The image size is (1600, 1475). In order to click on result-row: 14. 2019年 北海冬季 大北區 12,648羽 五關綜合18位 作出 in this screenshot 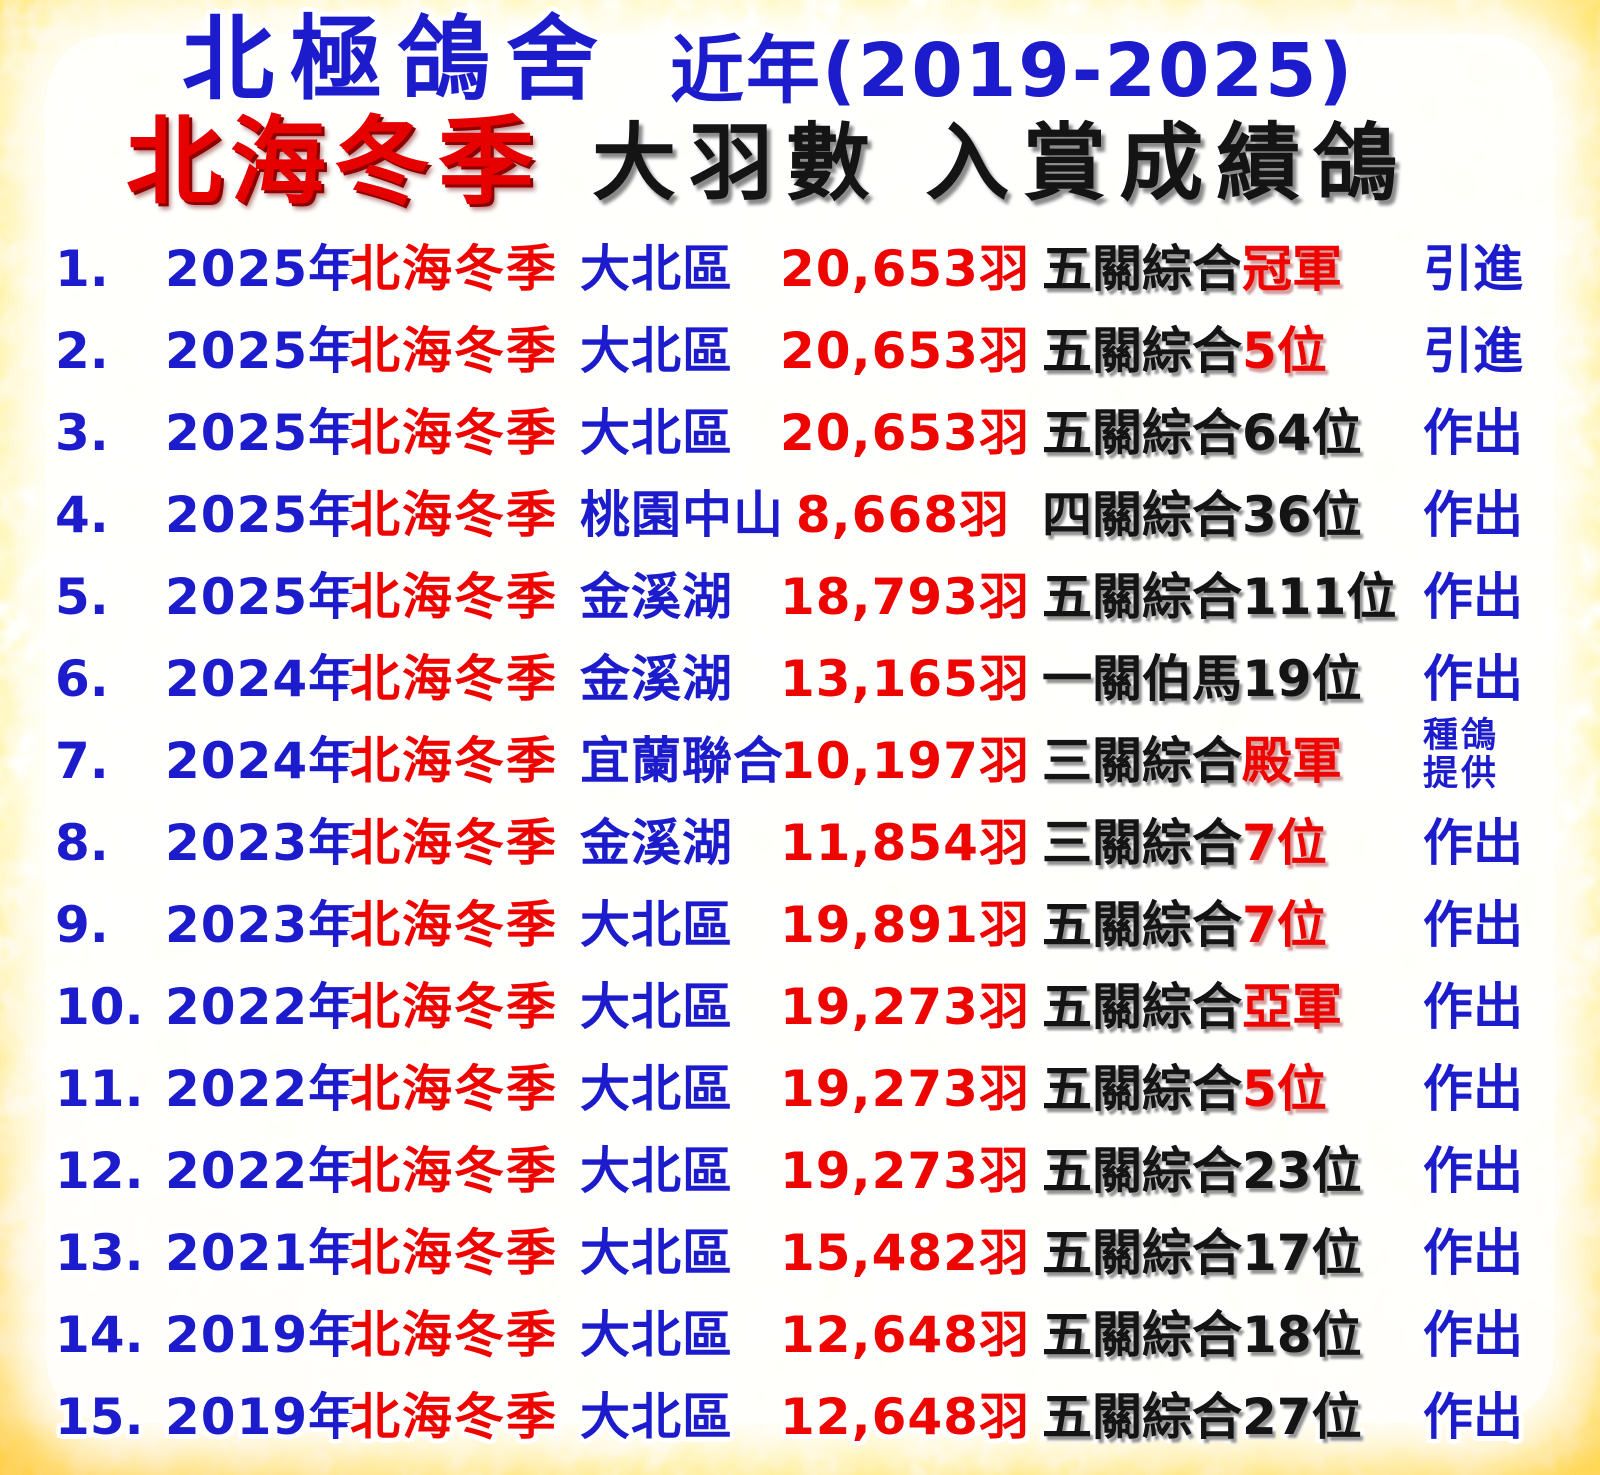, I will do `click(800, 1335)`.